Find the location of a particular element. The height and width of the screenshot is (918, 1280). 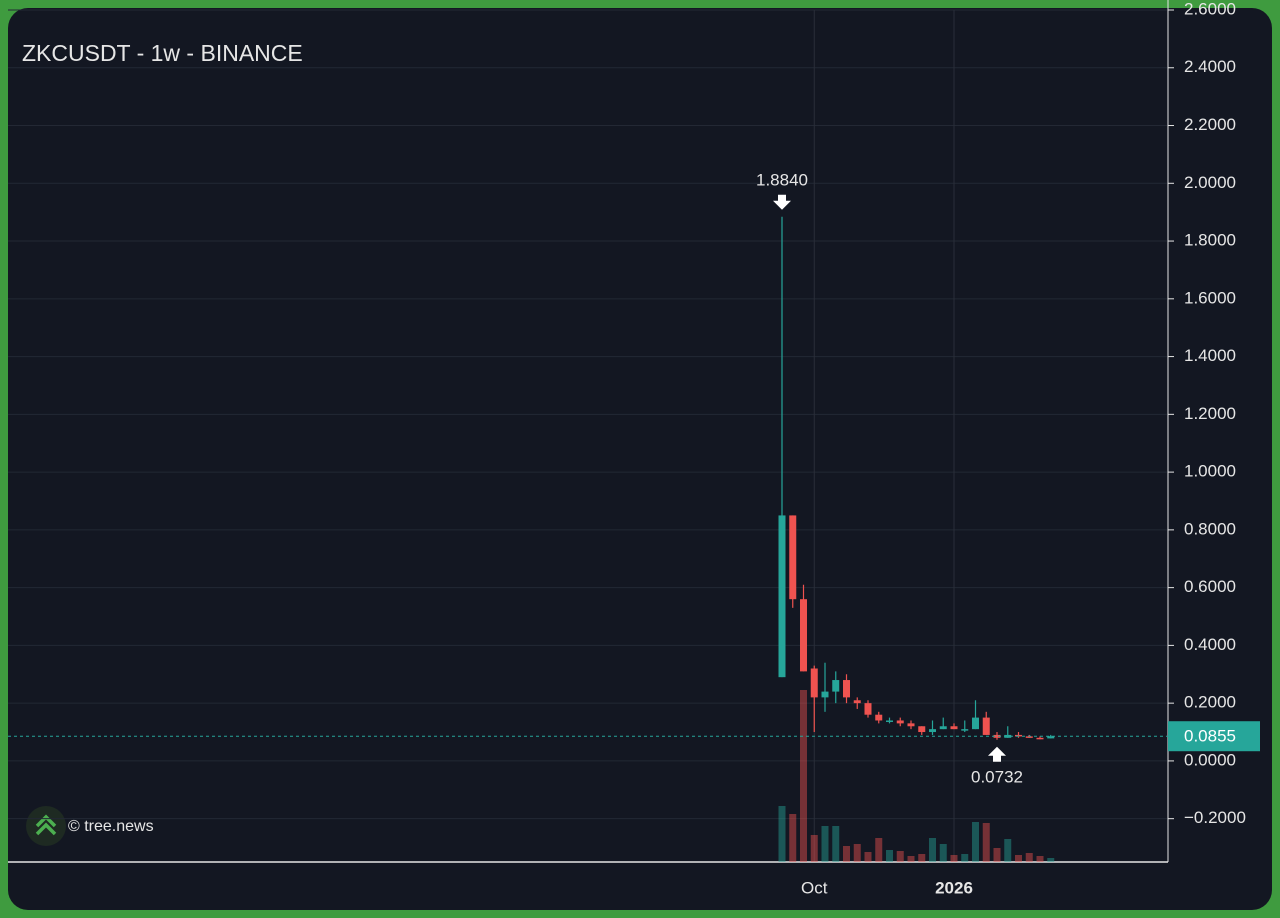

y-tick-label: 2.4000 is located at coordinates (1210, 66).